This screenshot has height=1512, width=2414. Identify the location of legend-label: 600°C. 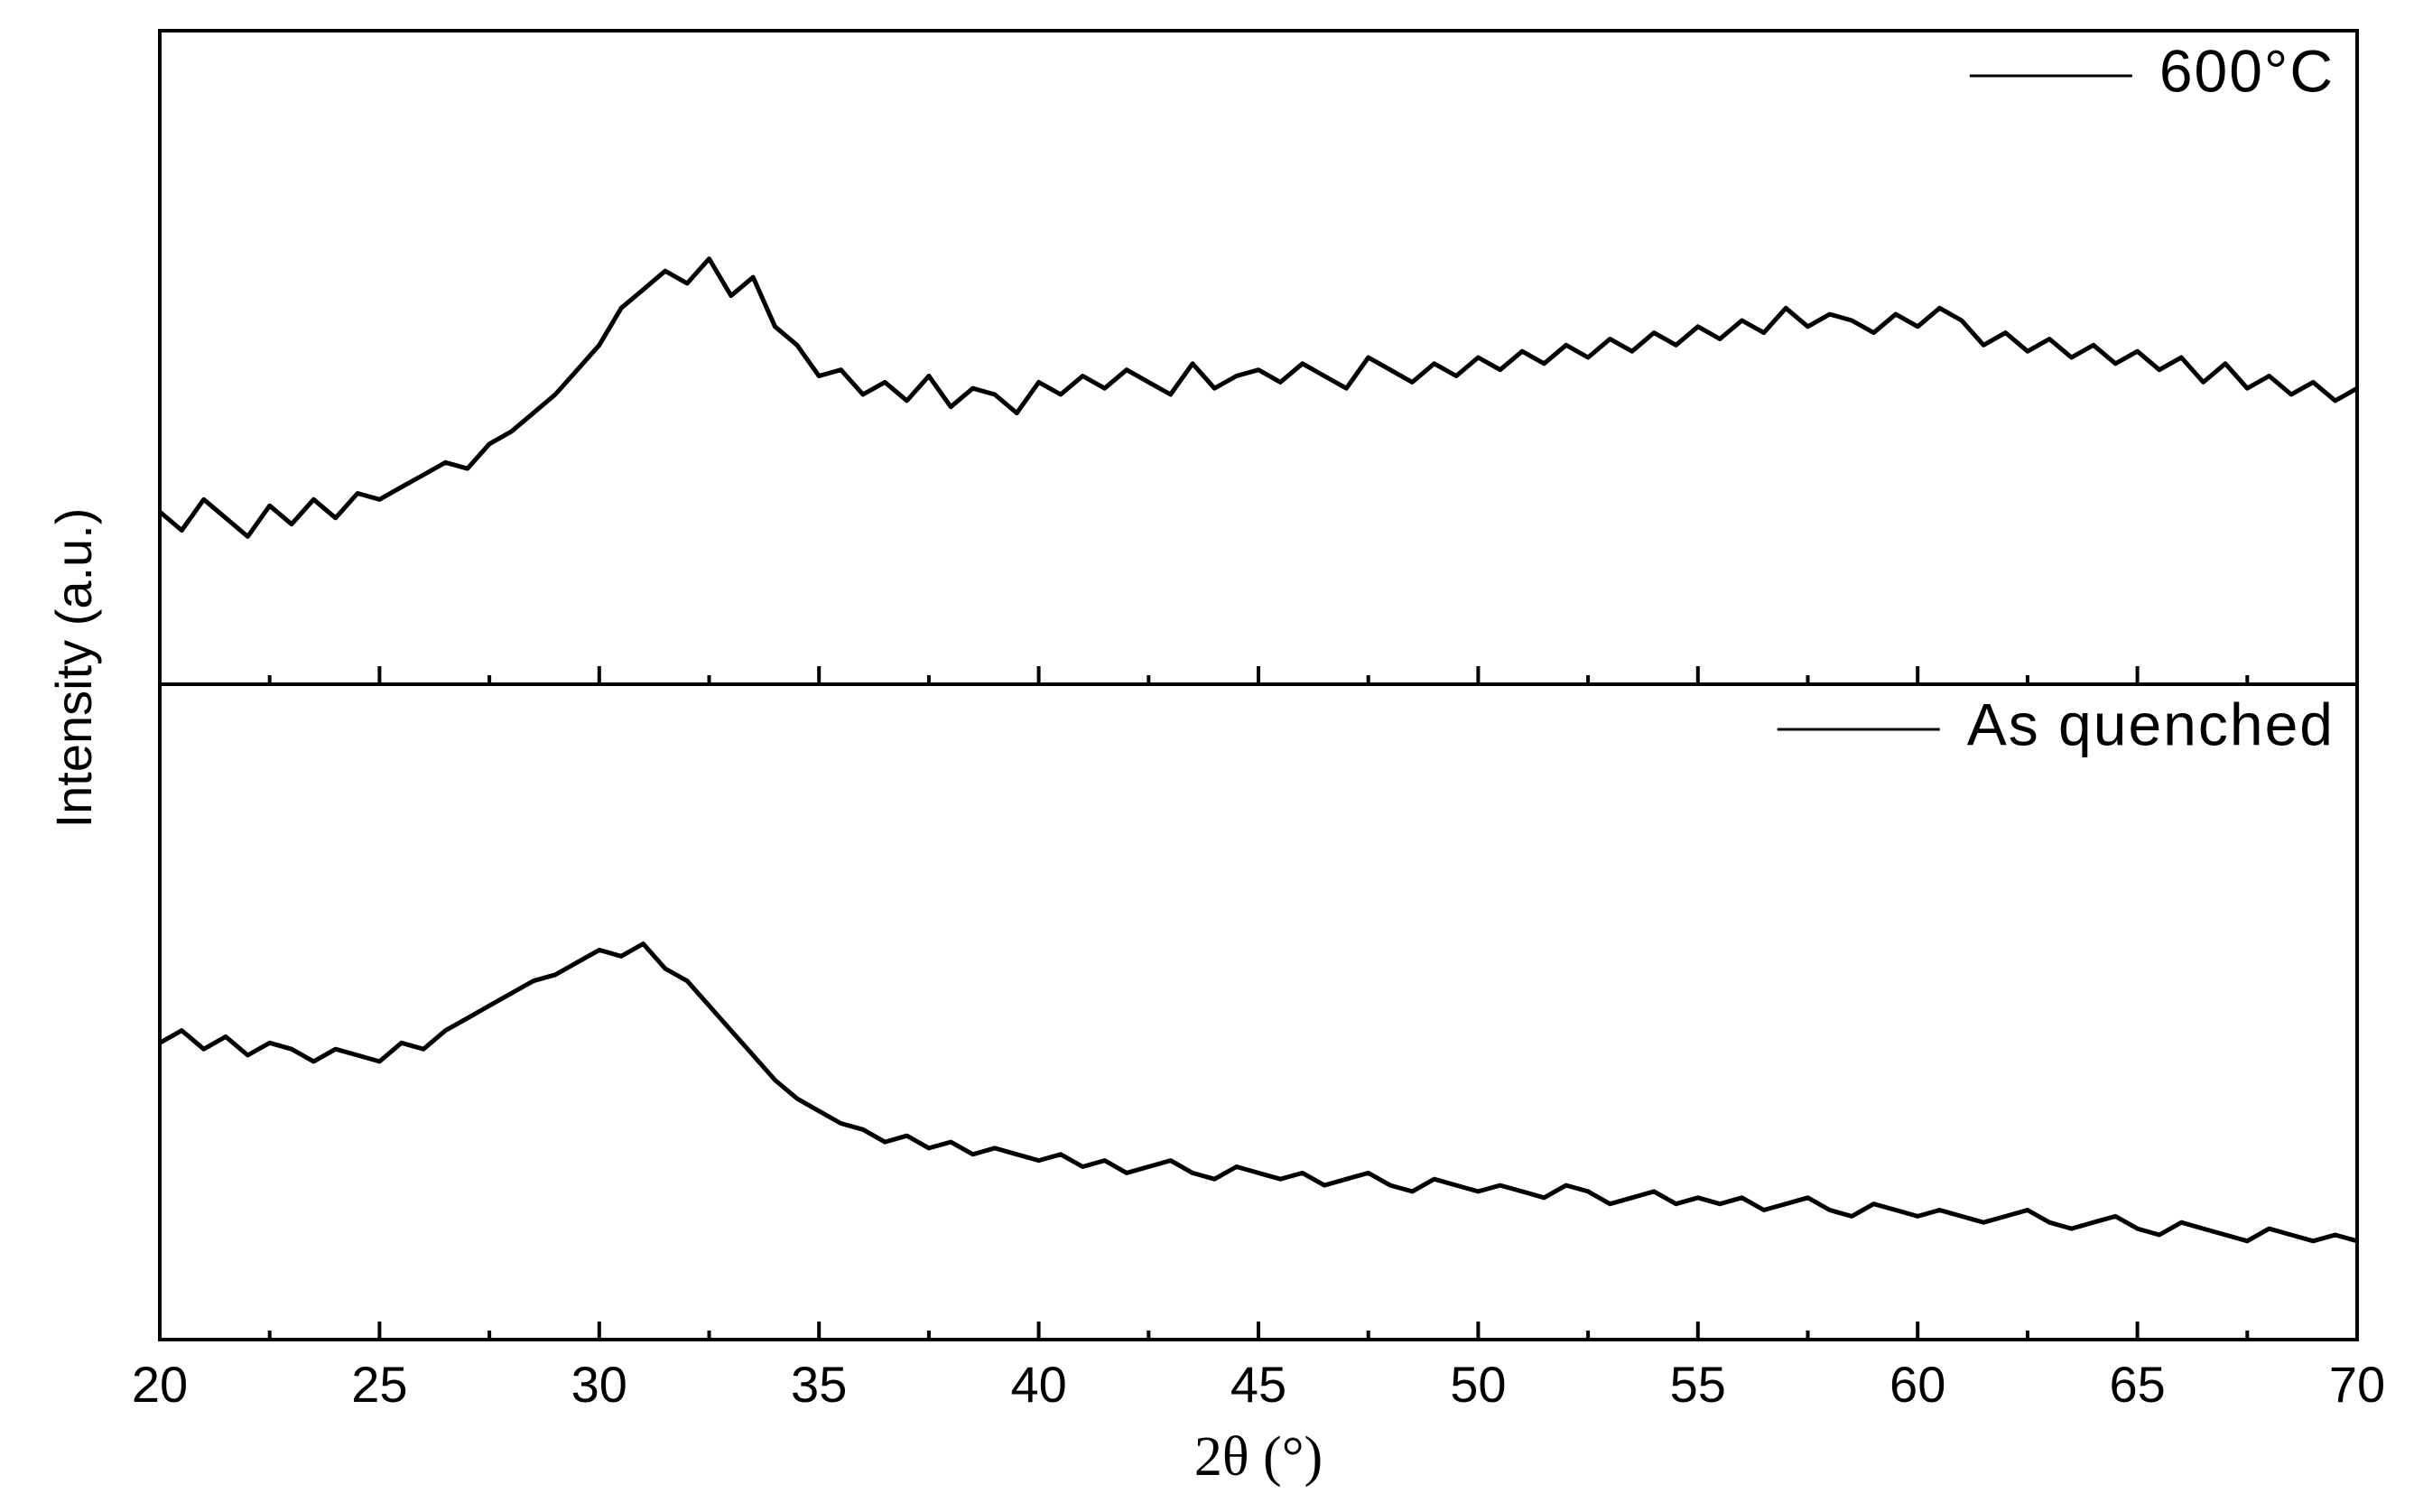
(2247, 70).